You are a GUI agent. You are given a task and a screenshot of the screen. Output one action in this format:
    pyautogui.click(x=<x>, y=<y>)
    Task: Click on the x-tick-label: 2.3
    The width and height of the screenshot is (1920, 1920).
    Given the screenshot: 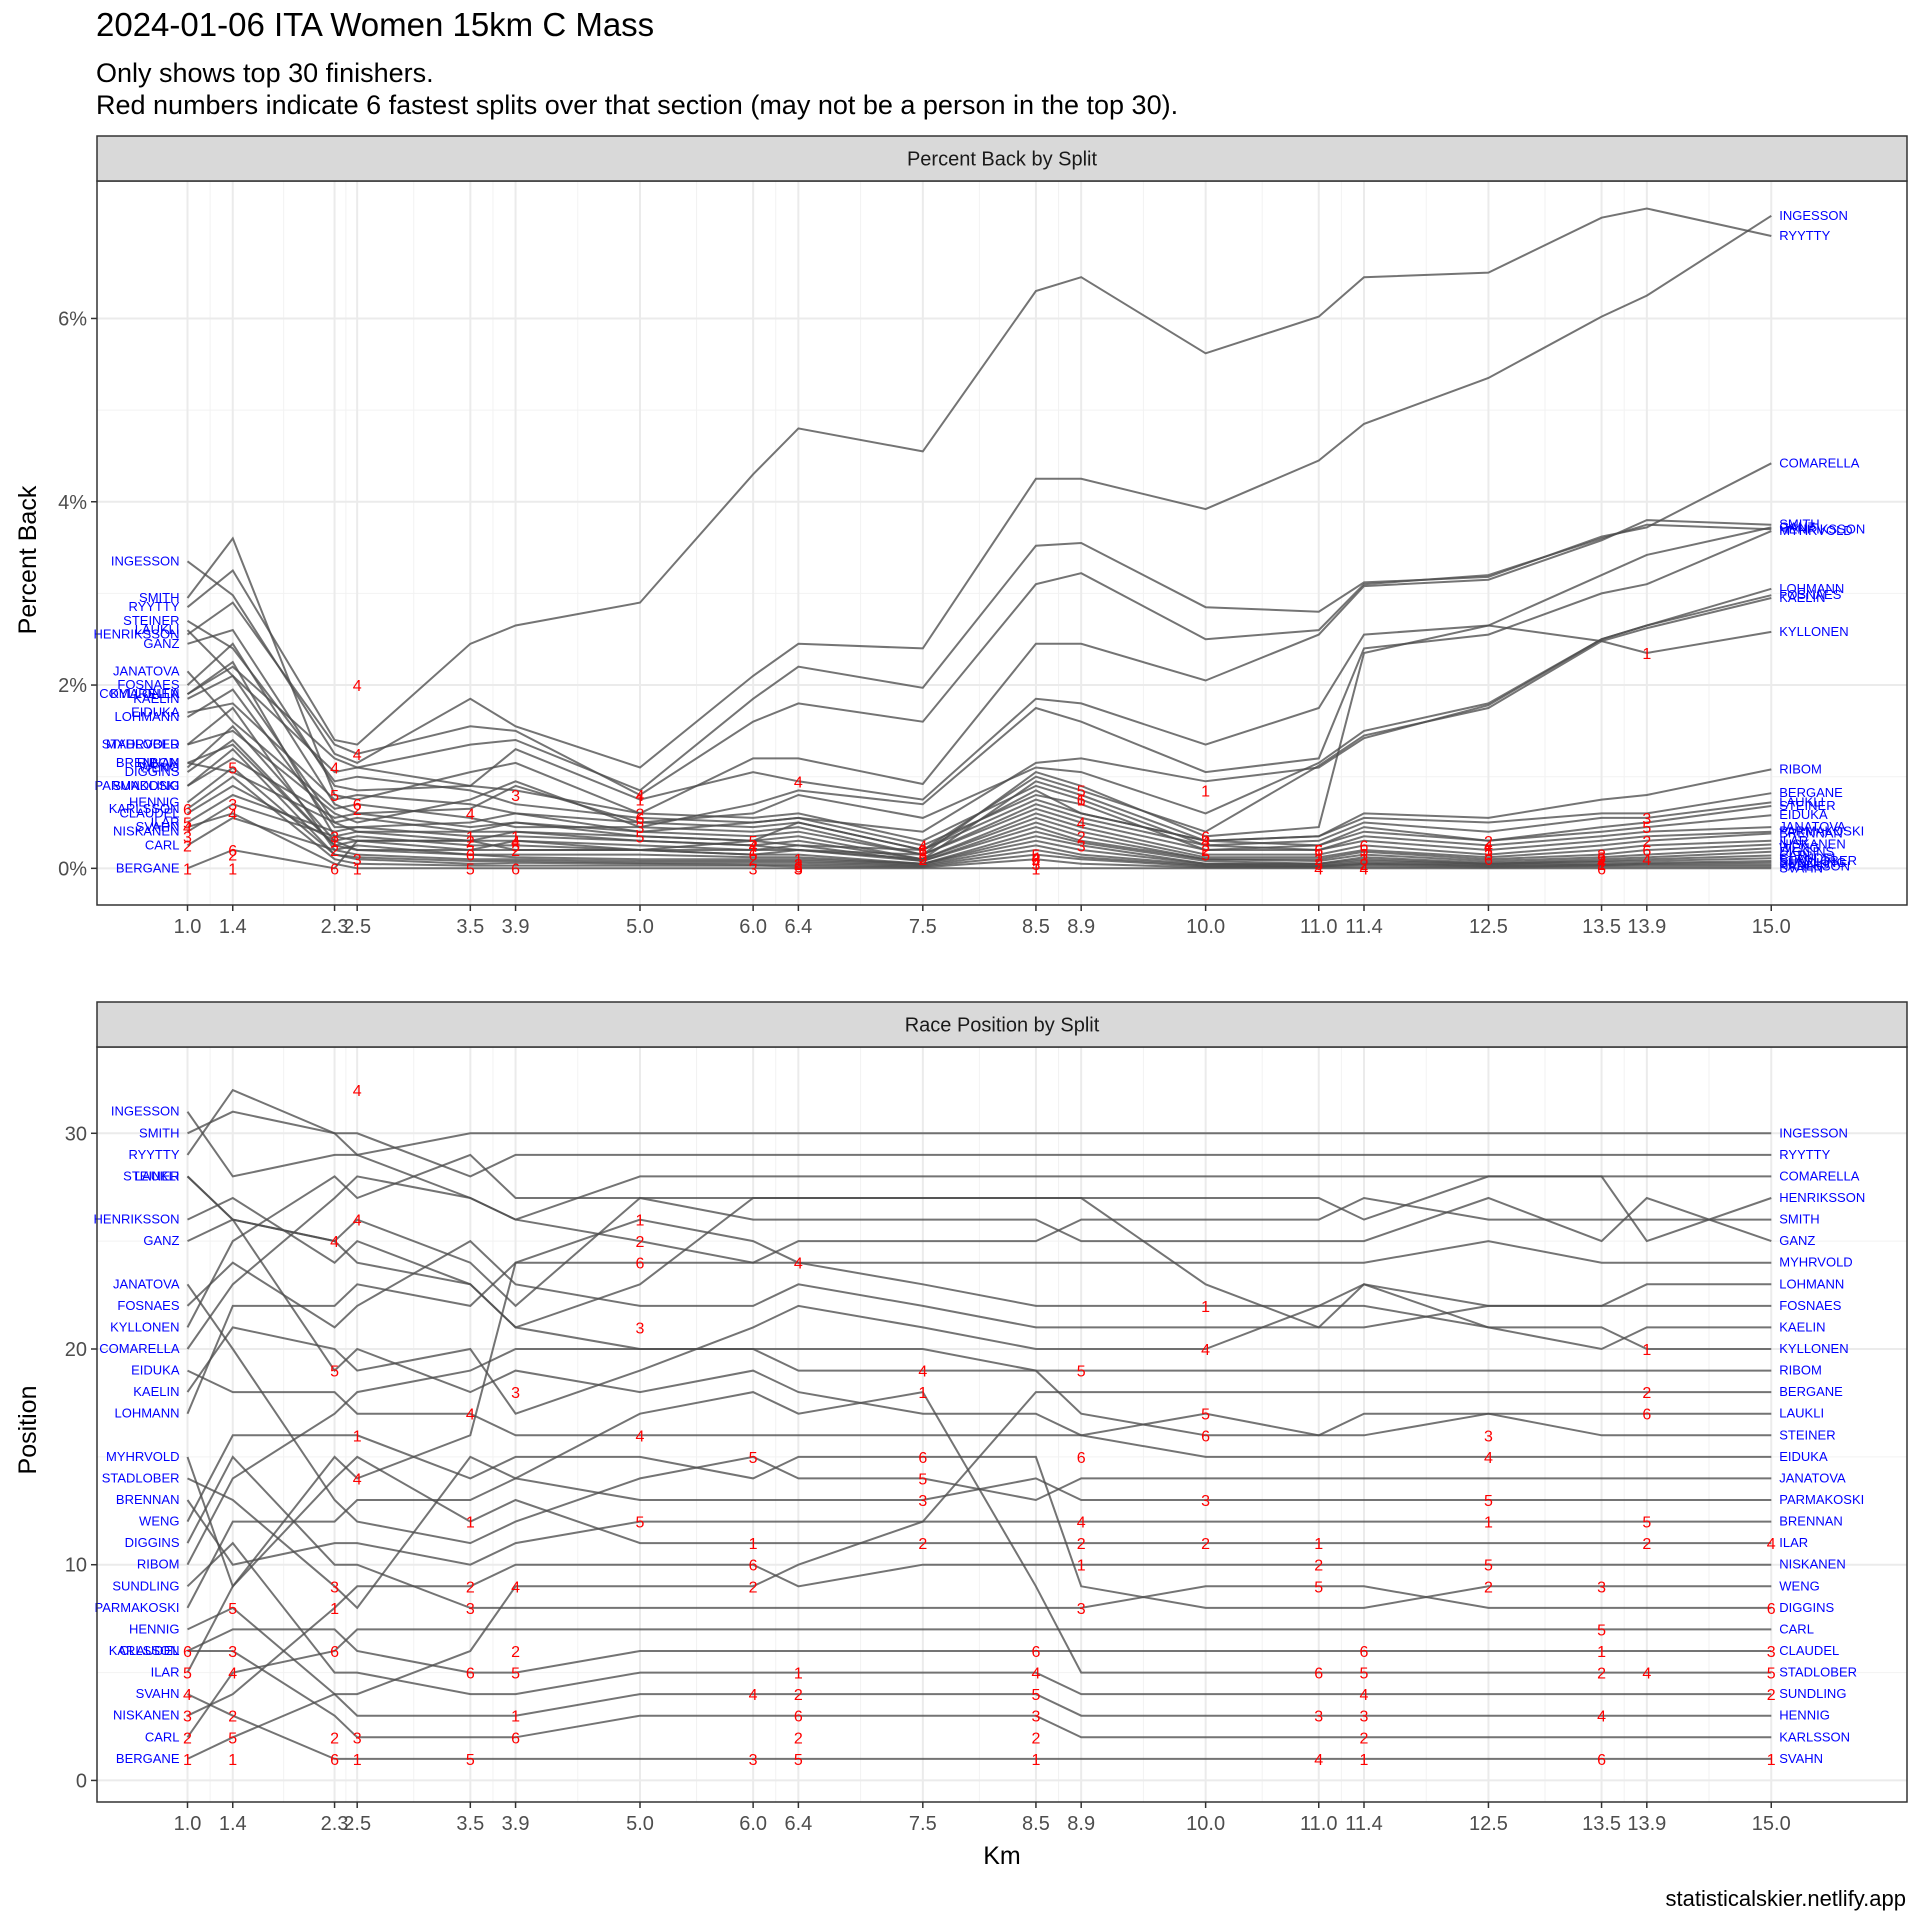 What is the action you would take?
    pyautogui.click(x=335, y=927)
    